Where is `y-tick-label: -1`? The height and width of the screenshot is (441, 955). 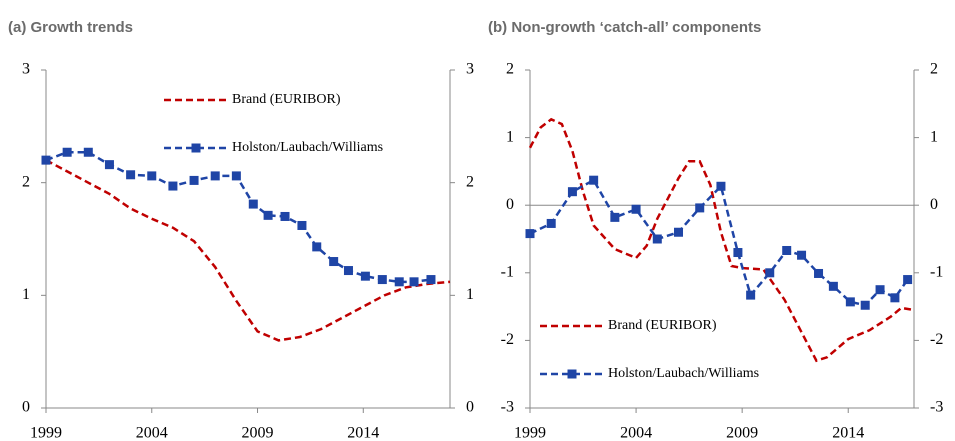 y-tick-label: -1 is located at coordinates (507, 271).